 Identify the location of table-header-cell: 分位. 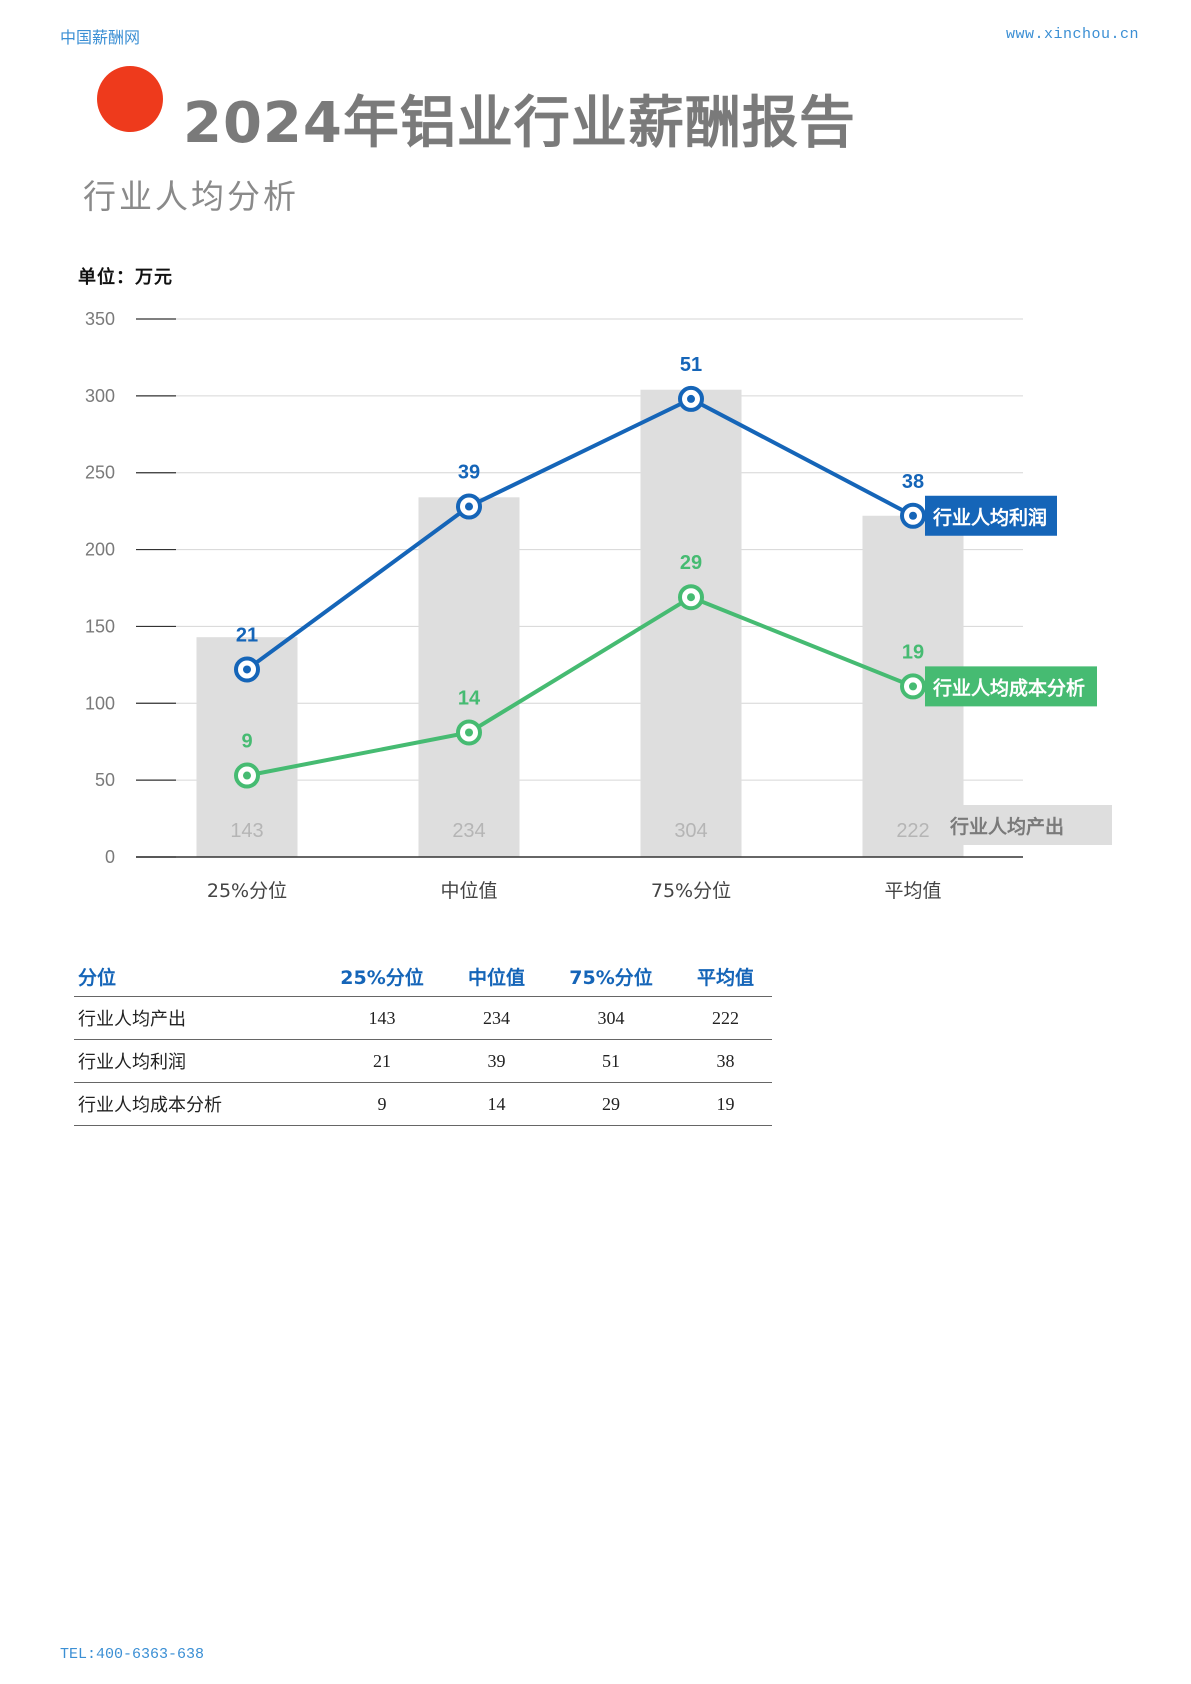
(194, 976).